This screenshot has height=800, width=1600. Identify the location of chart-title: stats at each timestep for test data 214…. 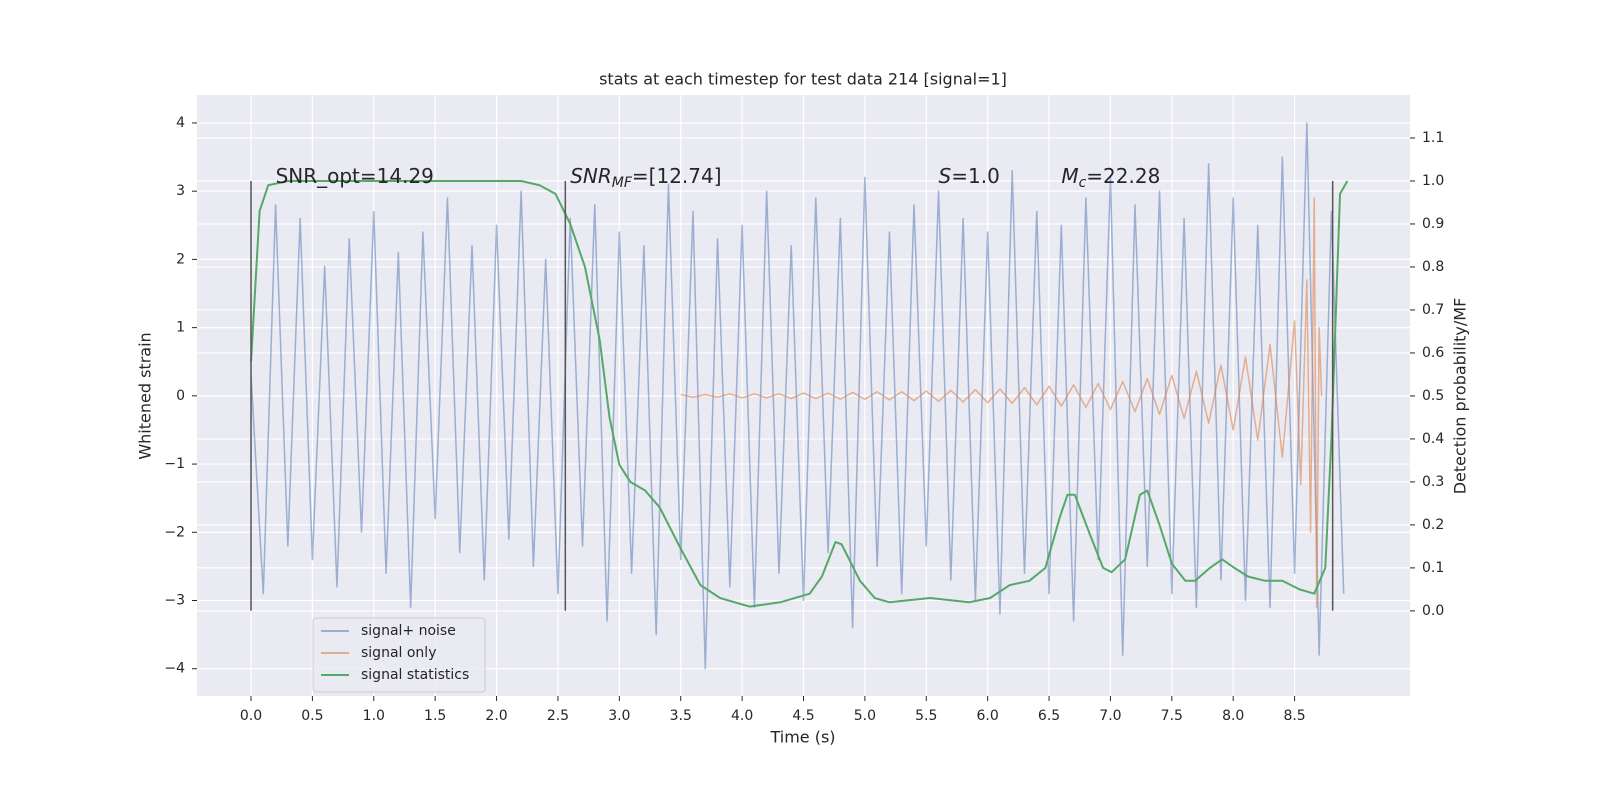
(803, 79).